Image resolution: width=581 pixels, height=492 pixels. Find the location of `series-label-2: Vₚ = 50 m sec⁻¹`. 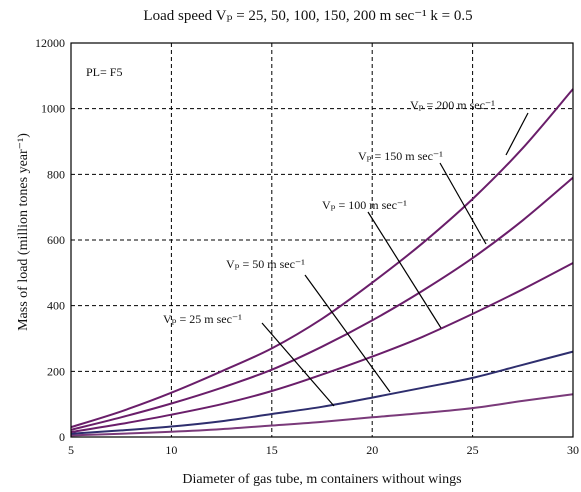

series-label-2: Vₚ = 50 m sec⁻¹ is located at coordinates (265, 264).